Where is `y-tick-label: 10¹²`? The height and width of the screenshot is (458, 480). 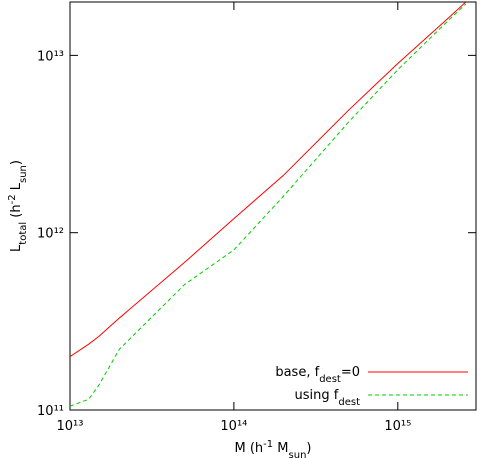 y-tick-label: 10¹² is located at coordinates (50, 234).